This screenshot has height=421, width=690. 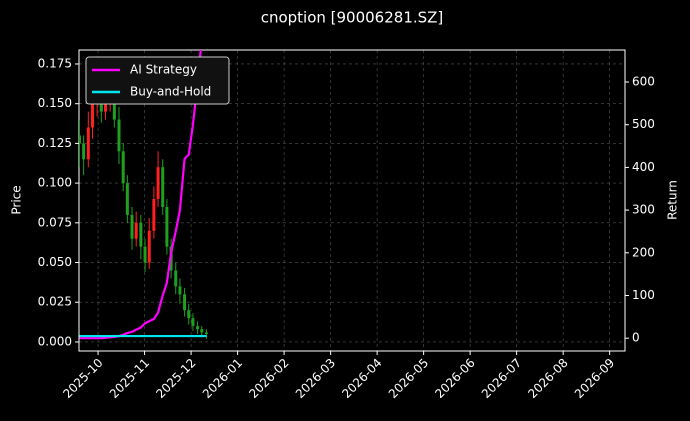 What do you see at coordinates (643, 82) in the screenshot?
I see `y2-tick-label: 600` at bounding box center [643, 82].